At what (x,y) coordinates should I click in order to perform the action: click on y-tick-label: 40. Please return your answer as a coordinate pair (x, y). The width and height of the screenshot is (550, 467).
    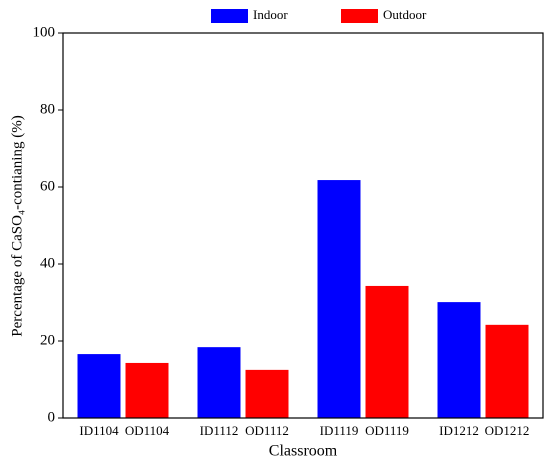
    Looking at the image, I should click on (47, 263).